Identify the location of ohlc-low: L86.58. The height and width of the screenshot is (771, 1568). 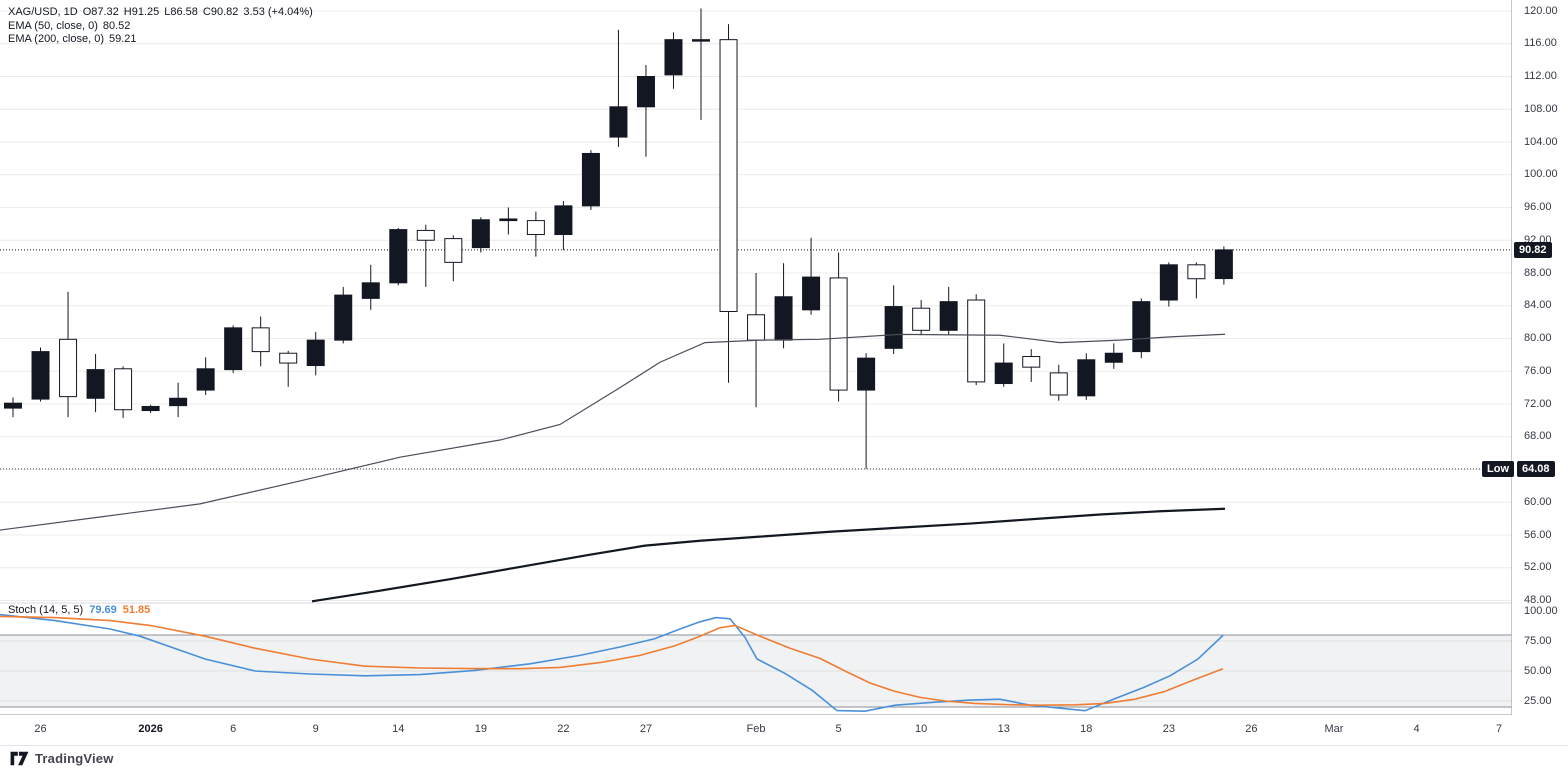
(181, 12).